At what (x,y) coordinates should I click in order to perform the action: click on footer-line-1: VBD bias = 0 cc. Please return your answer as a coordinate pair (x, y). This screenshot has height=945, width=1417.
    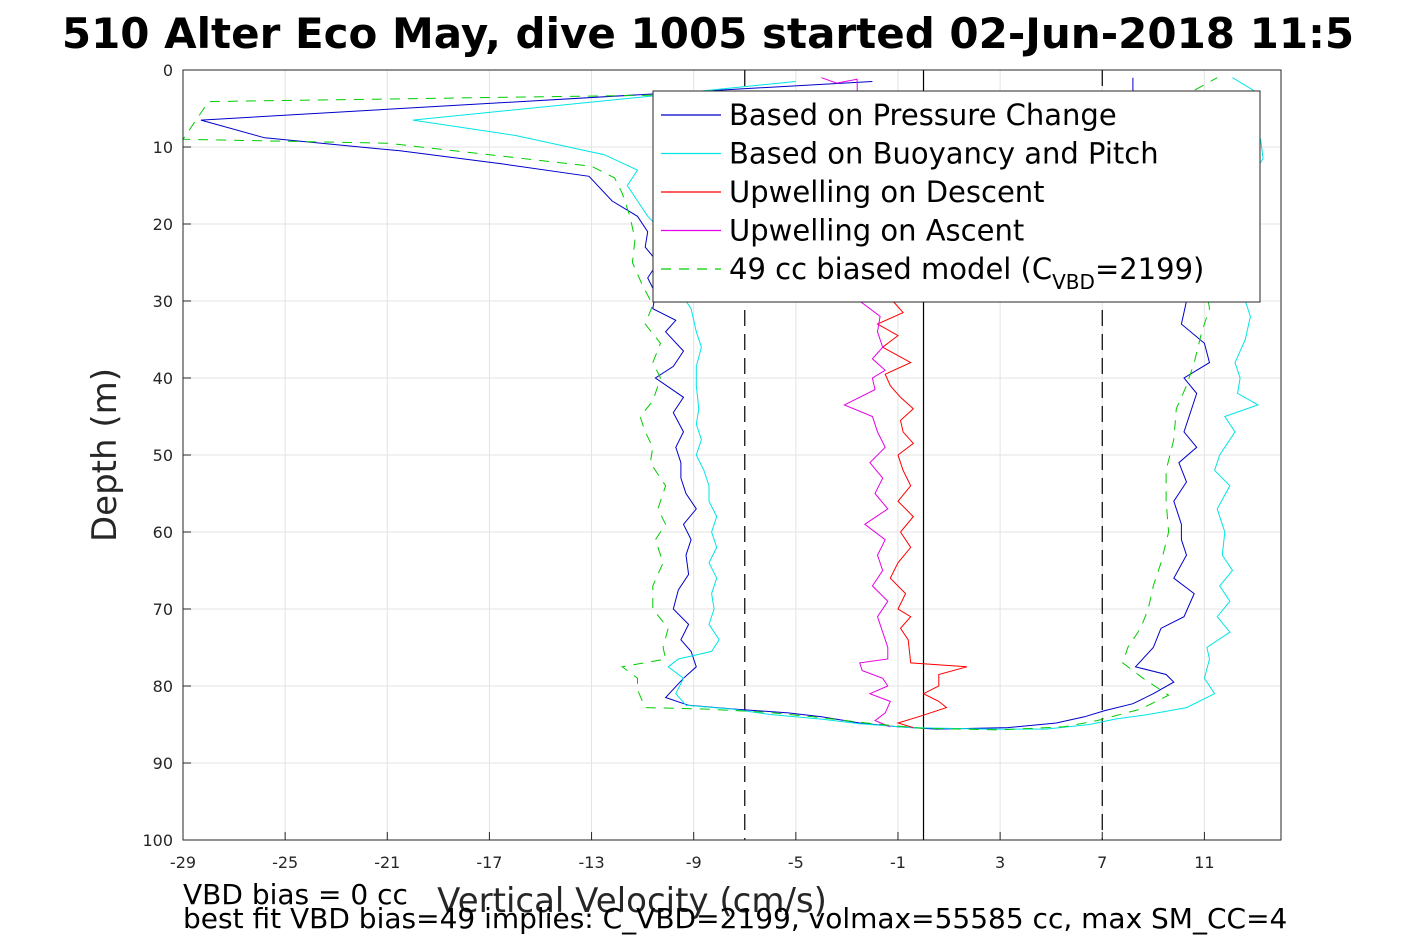
    Looking at the image, I should click on (295, 894).